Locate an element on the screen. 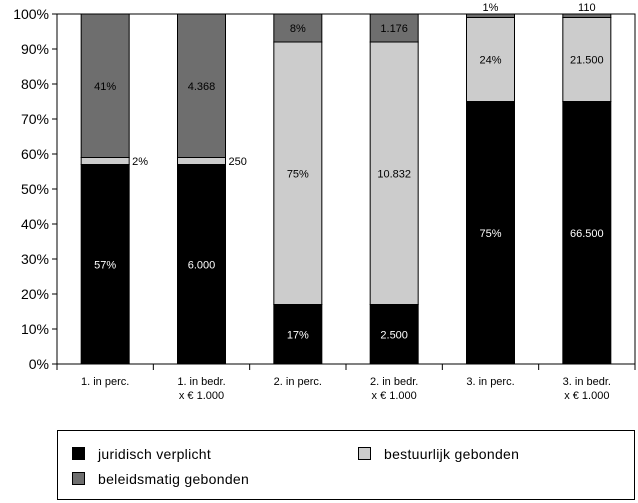 The height and width of the screenshot is (503, 638). legend-label-juridisch-verplicht: juridisch verplicht is located at coordinates (155, 454).